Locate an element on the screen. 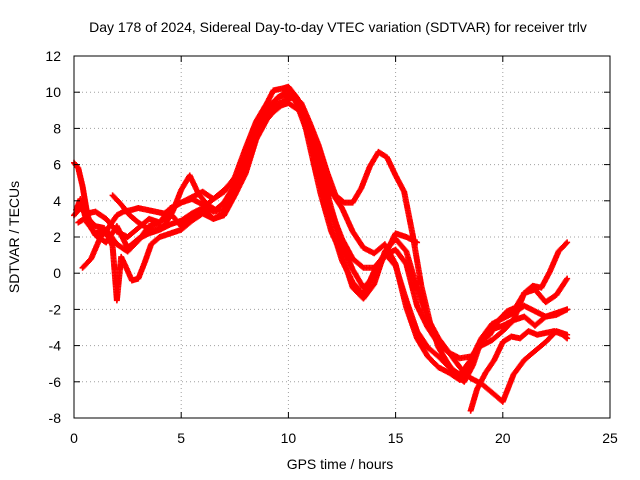 The image size is (640, 480). x-tick-label: 25 is located at coordinates (610, 438).